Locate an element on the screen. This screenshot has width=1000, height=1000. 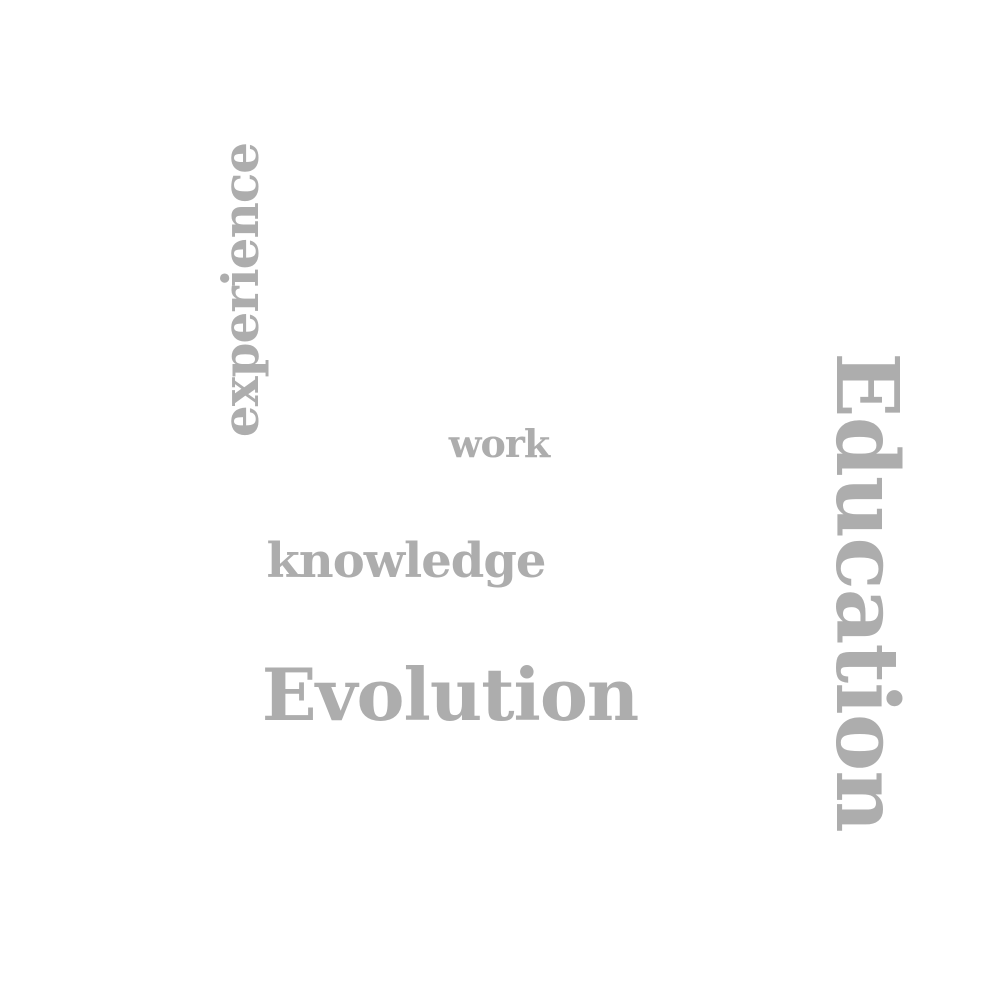
word-experience: experience is located at coordinates (240, 290).